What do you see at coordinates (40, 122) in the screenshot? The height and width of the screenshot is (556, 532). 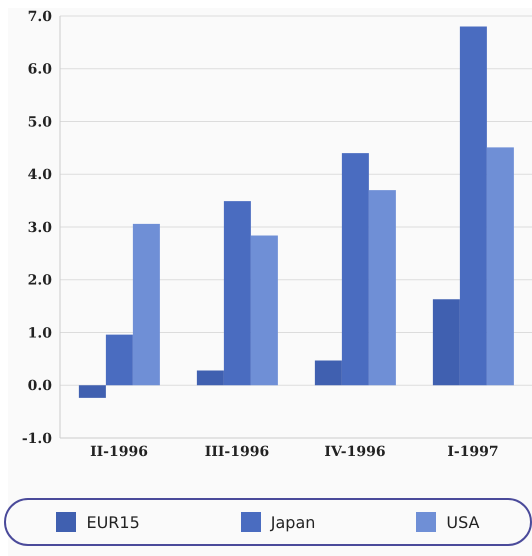 I see `y-tick-label: 5.0` at bounding box center [40, 122].